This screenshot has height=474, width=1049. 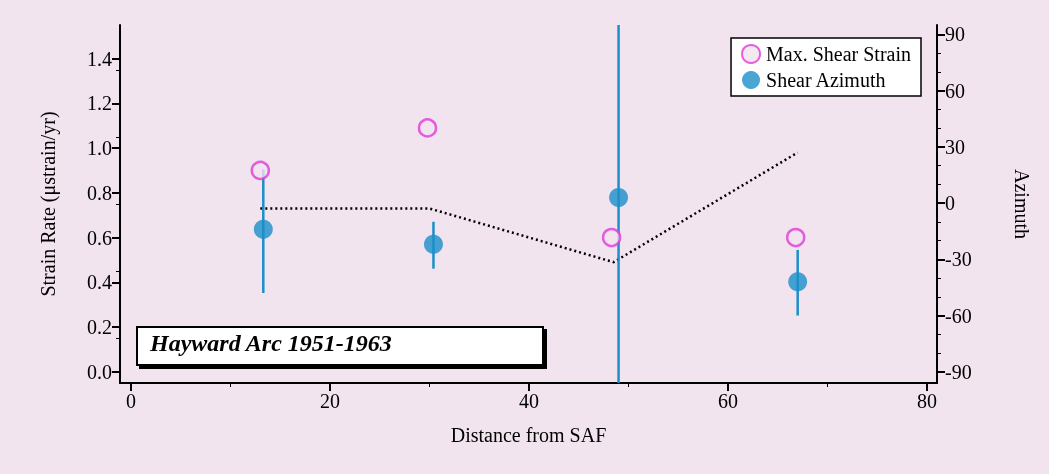 What do you see at coordinates (826, 80) in the screenshot?
I see `legend-label: Shear Azimuth` at bounding box center [826, 80].